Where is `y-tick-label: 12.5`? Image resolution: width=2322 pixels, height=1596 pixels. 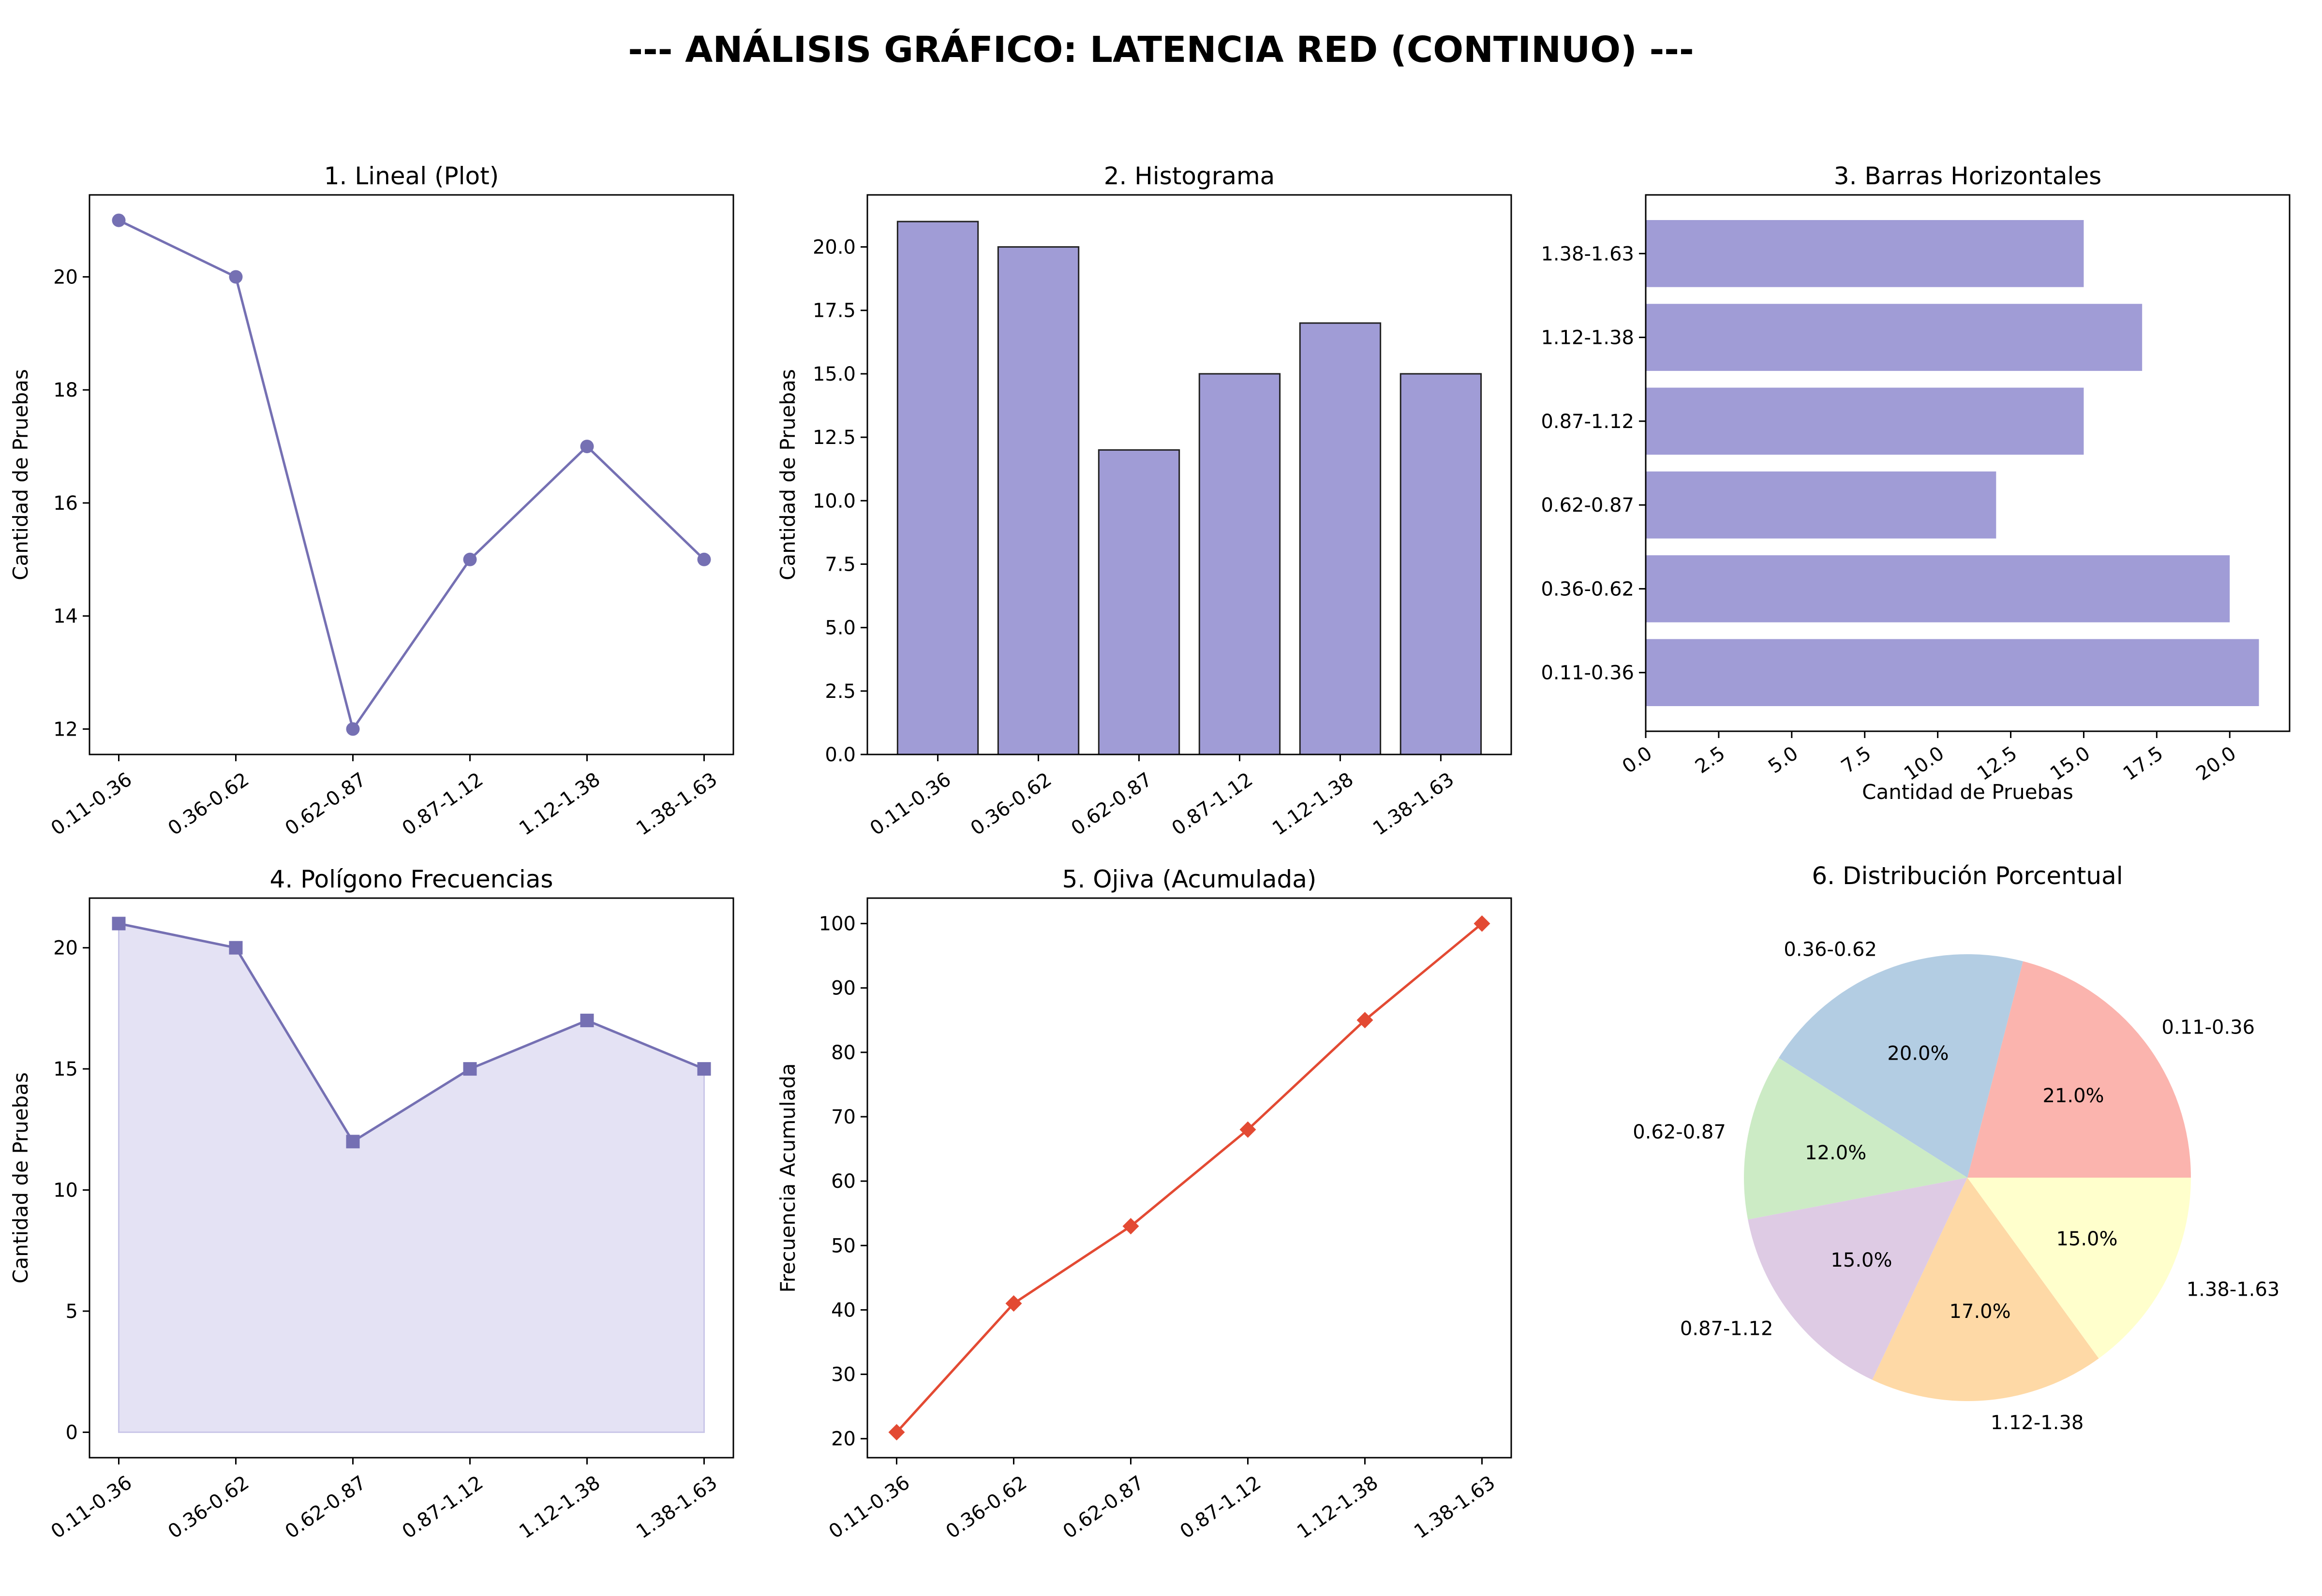 y-tick-label: 12.5 is located at coordinates (834, 438).